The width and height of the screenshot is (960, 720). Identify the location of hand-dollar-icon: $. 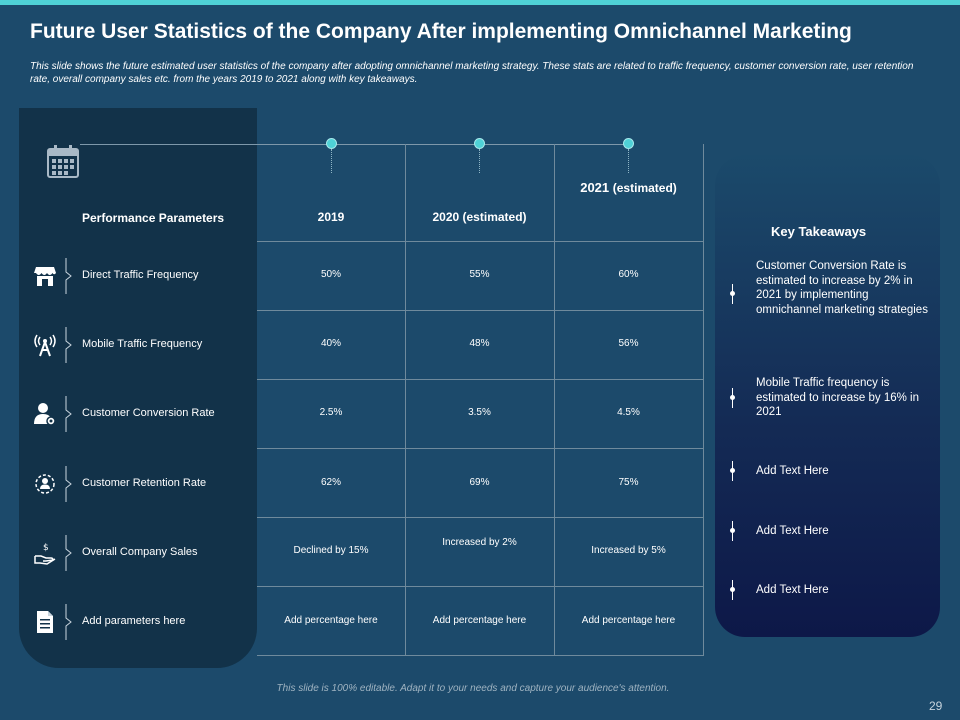
(45, 554).